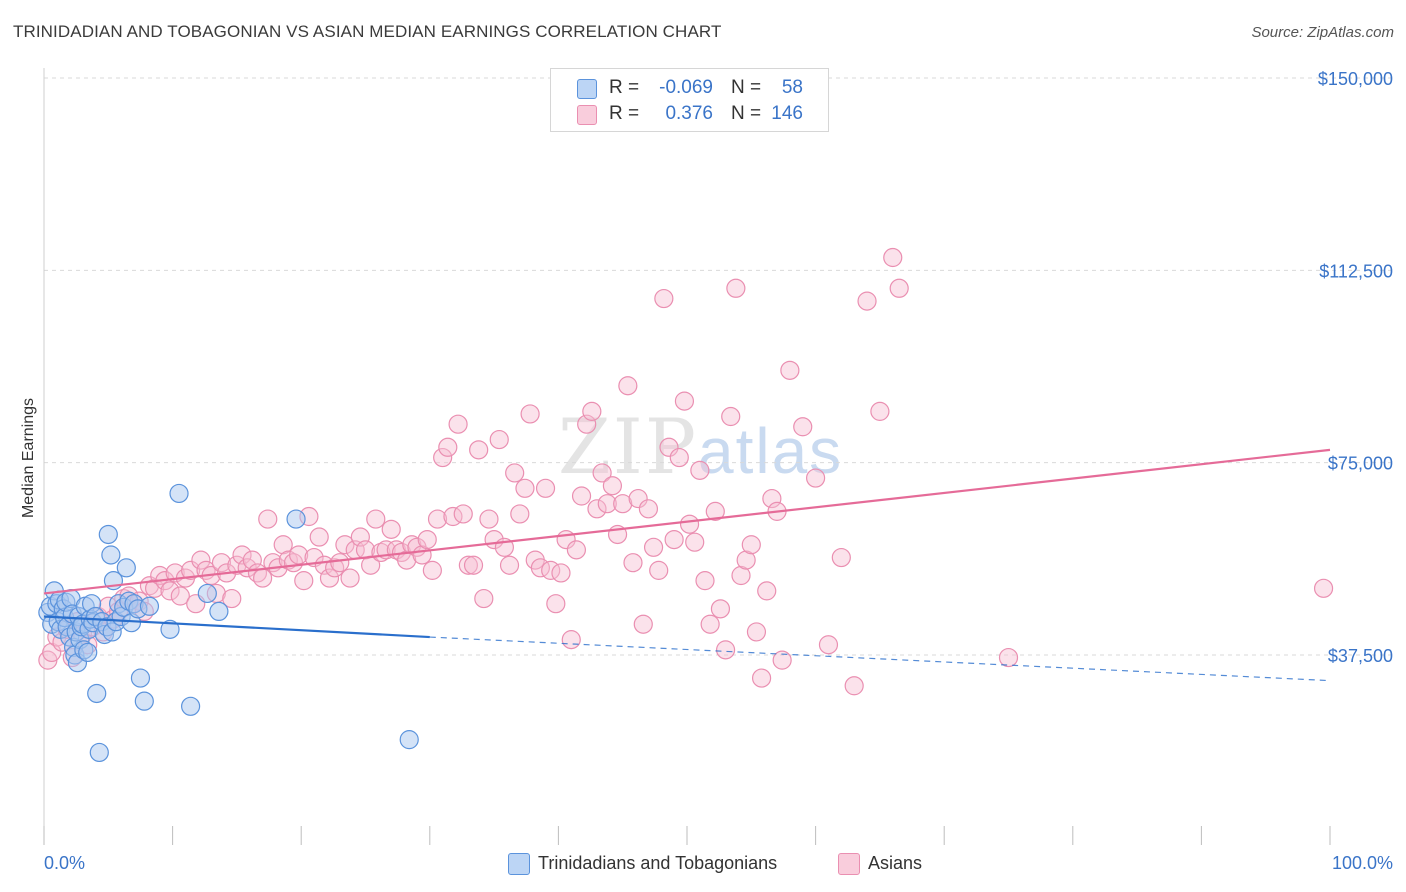  Describe the element at coordinates (519, 864) in the screenshot. I see `bottom-legend-swatch-blue` at that location.